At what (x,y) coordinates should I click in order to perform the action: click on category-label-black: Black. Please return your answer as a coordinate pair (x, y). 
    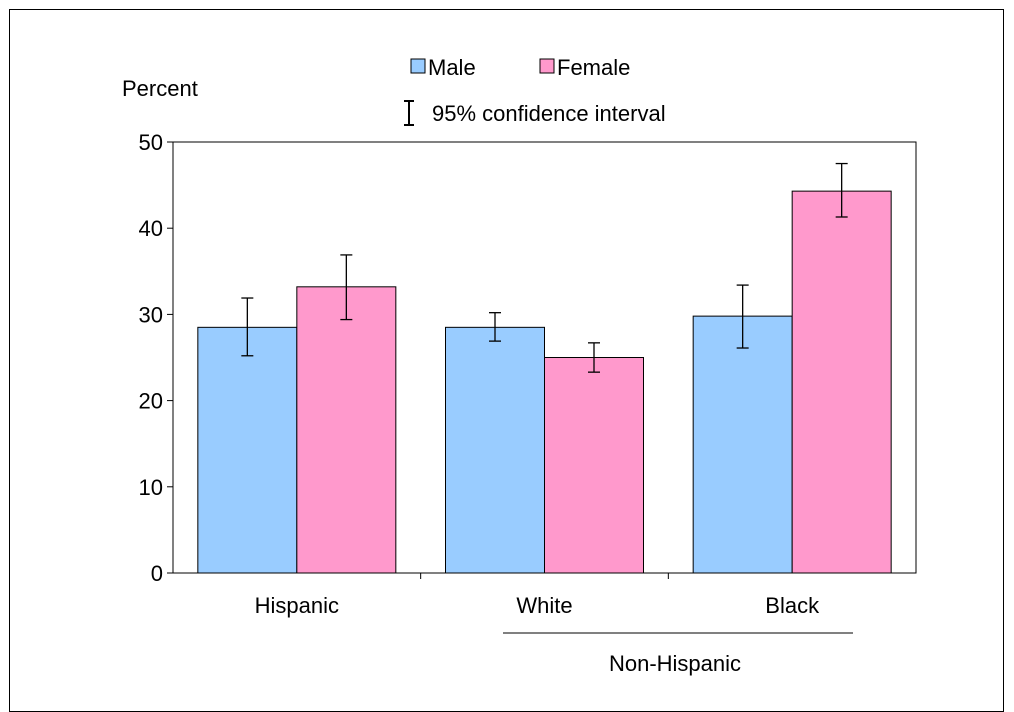
    Looking at the image, I should click on (792, 605).